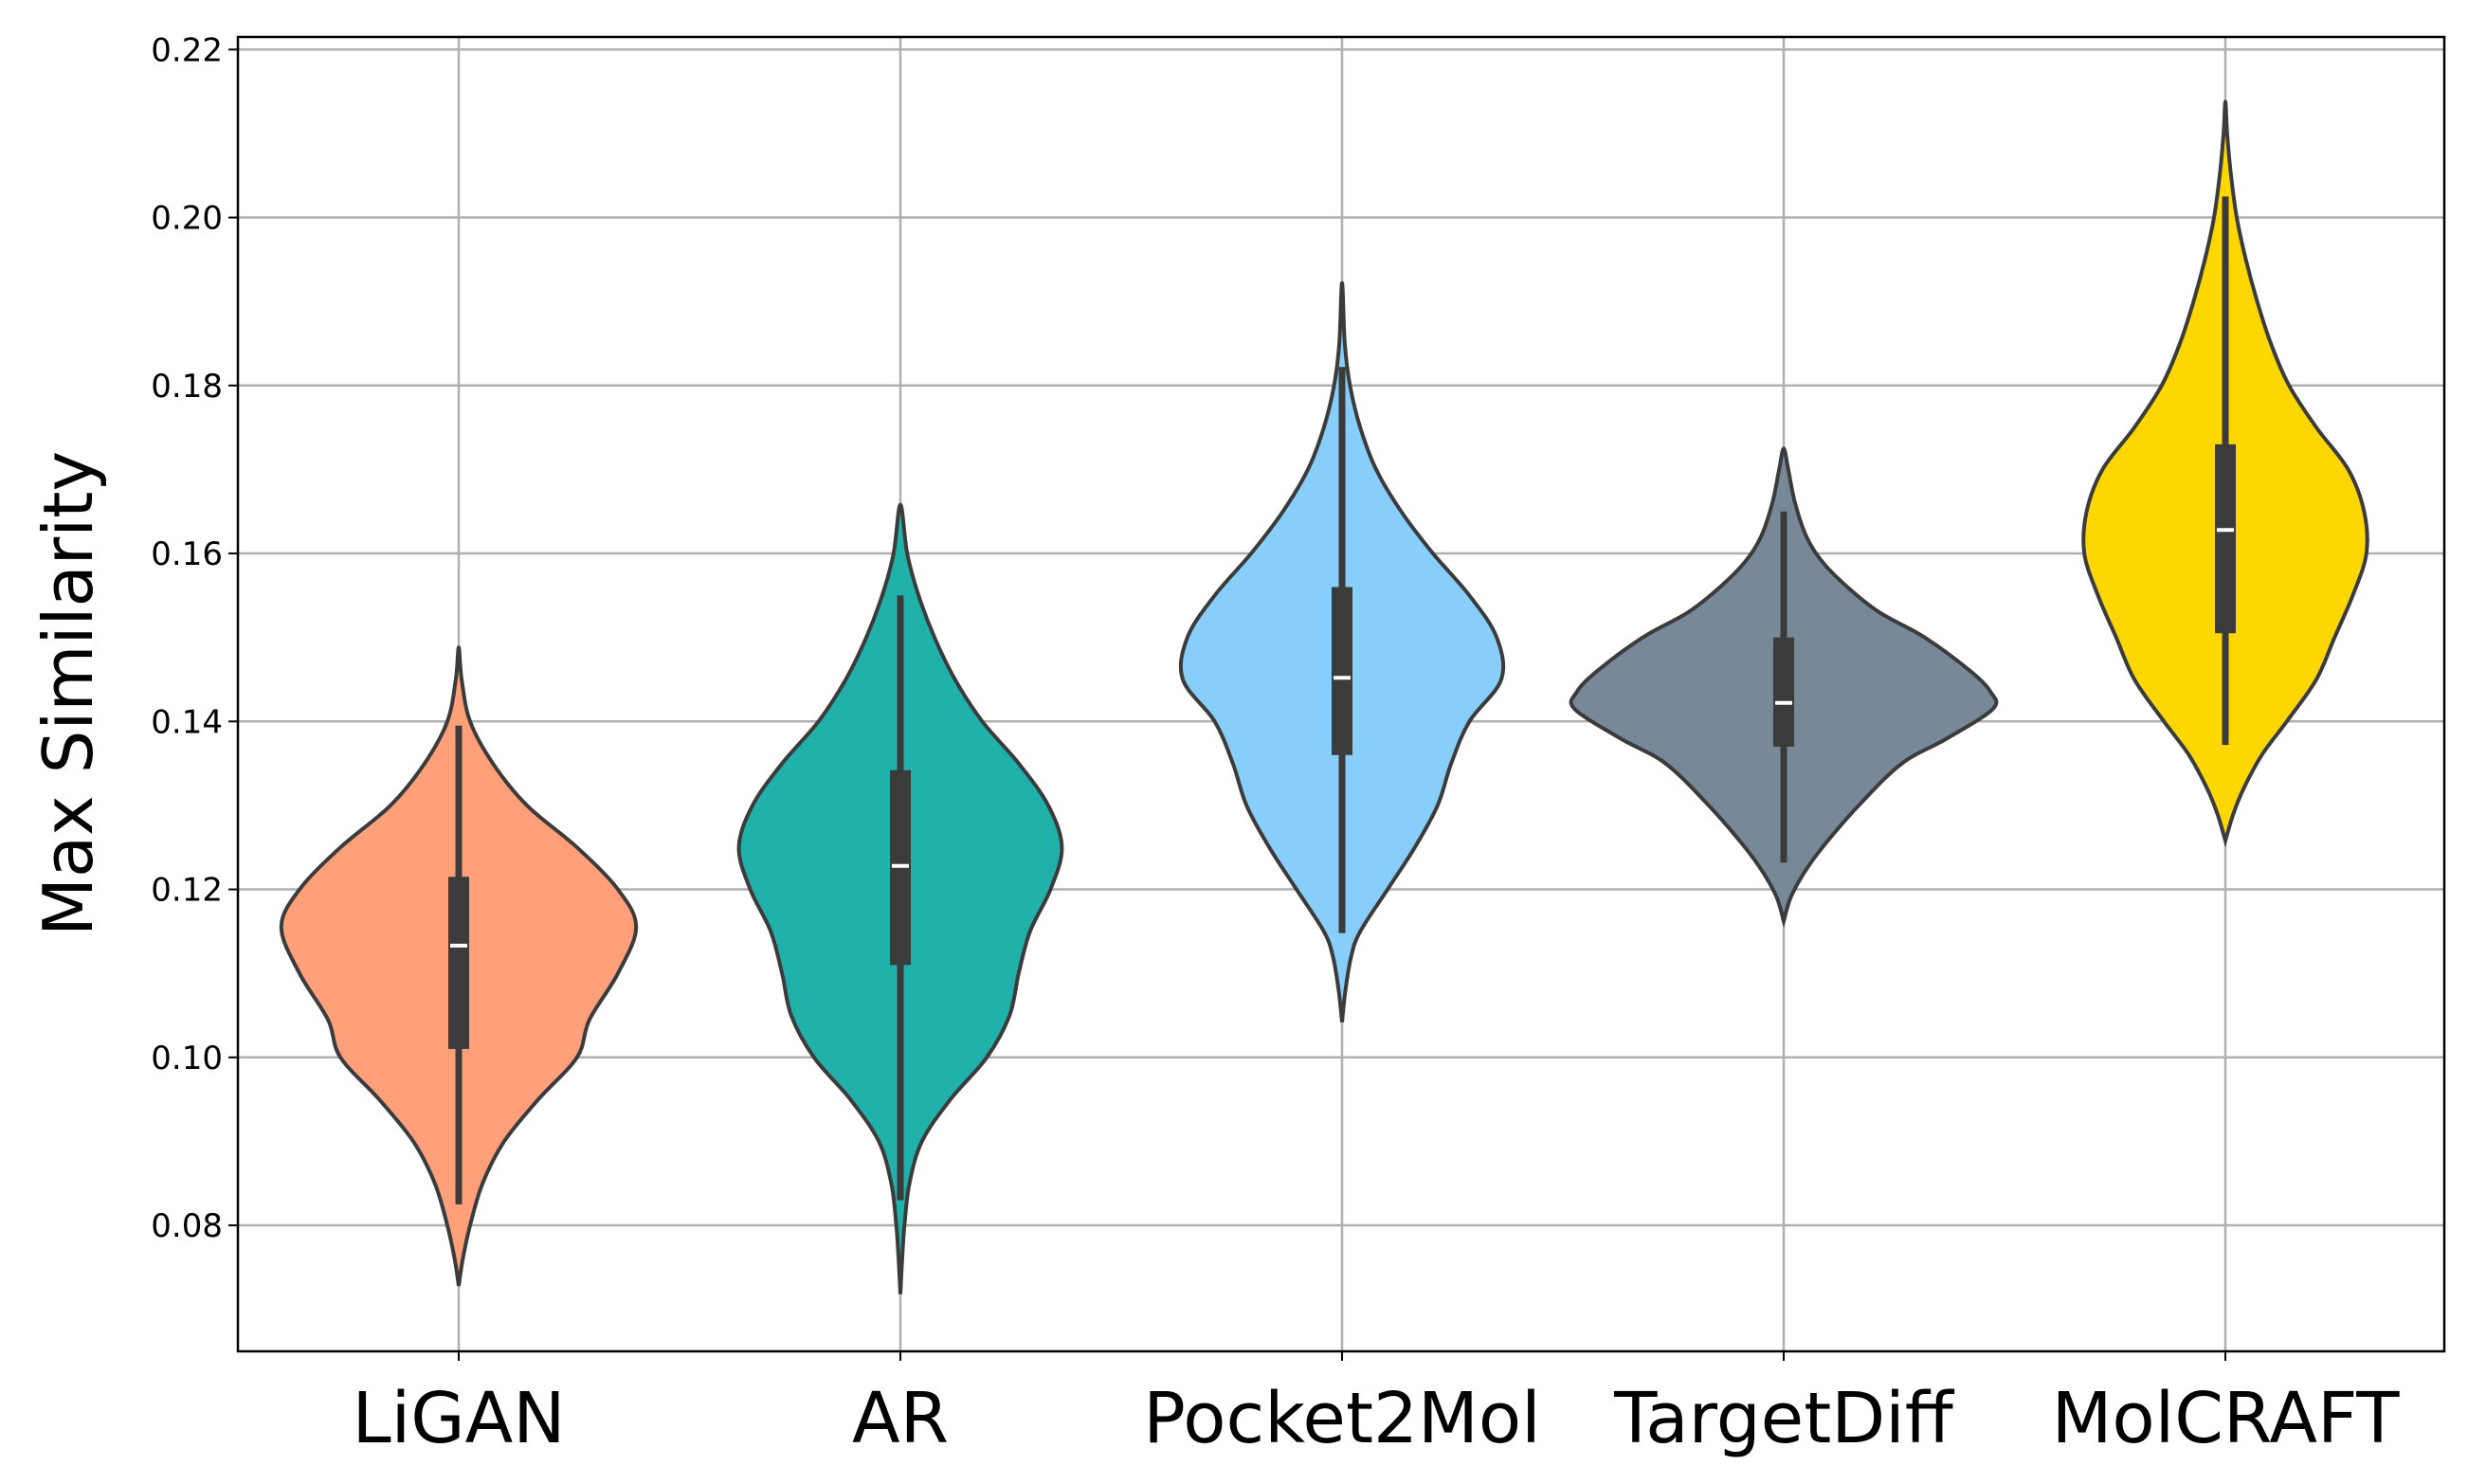 This screenshot has height=1484, width=2468. Describe the element at coordinates (187, 1226) in the screenshot. I see `y-tick-label: 0.08` at that location.